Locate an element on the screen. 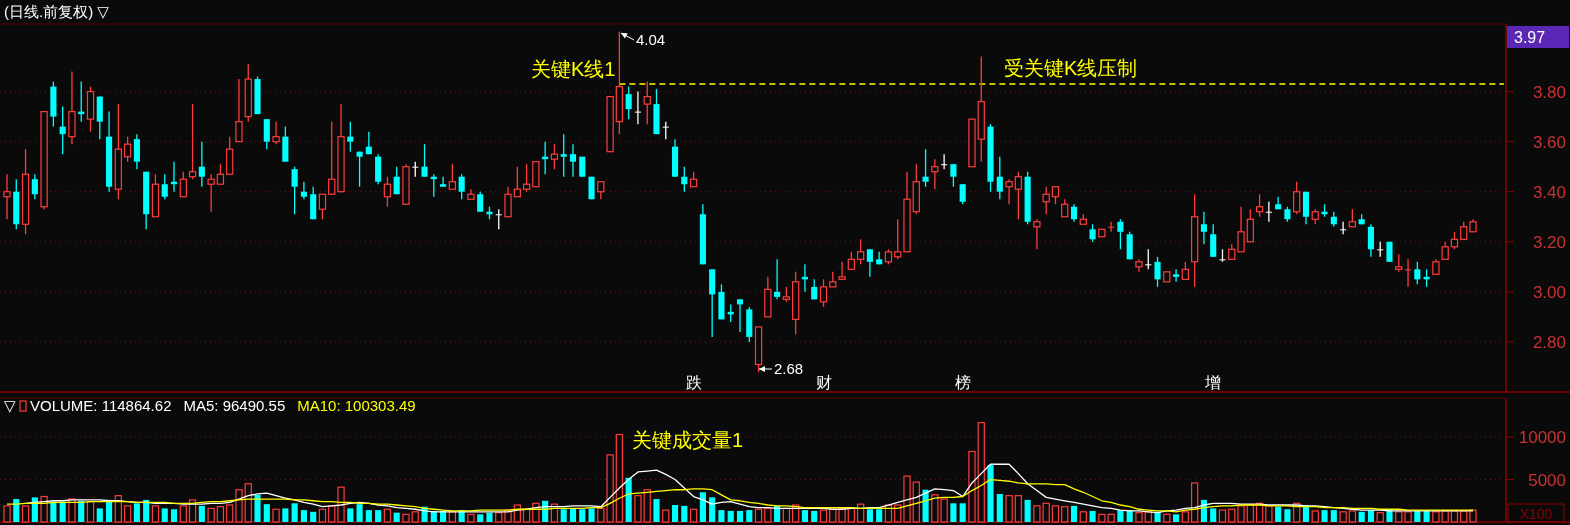 The height and width of the screenshot is (525, 1570). y-tick-label: 2.80 is located at coordinates (1549, 342).